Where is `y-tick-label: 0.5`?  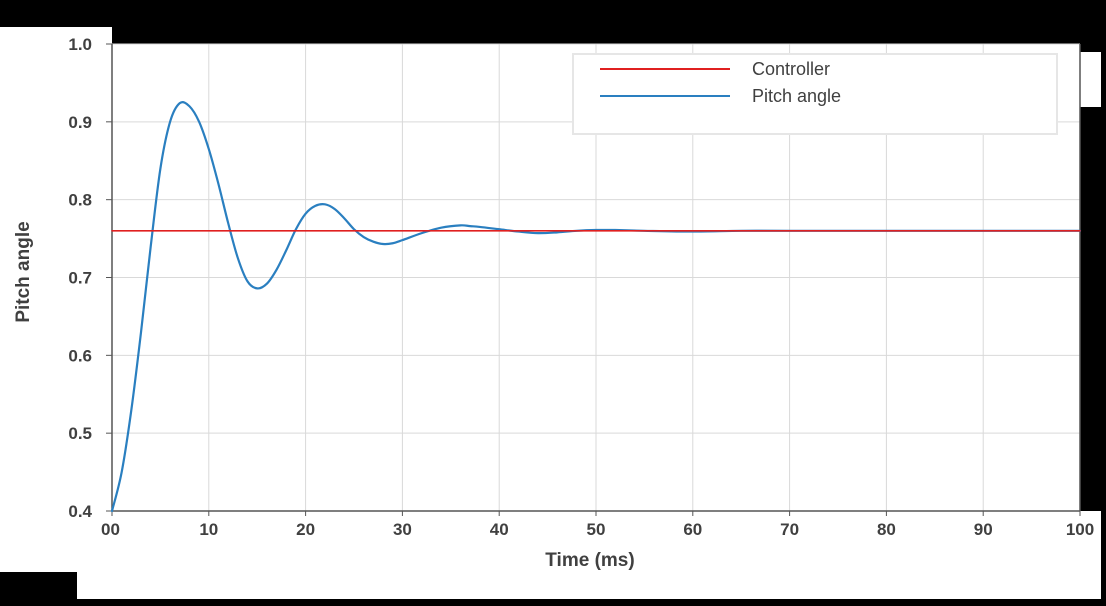 y-tick-label: 0.5 is located at coordinates (80, 433).